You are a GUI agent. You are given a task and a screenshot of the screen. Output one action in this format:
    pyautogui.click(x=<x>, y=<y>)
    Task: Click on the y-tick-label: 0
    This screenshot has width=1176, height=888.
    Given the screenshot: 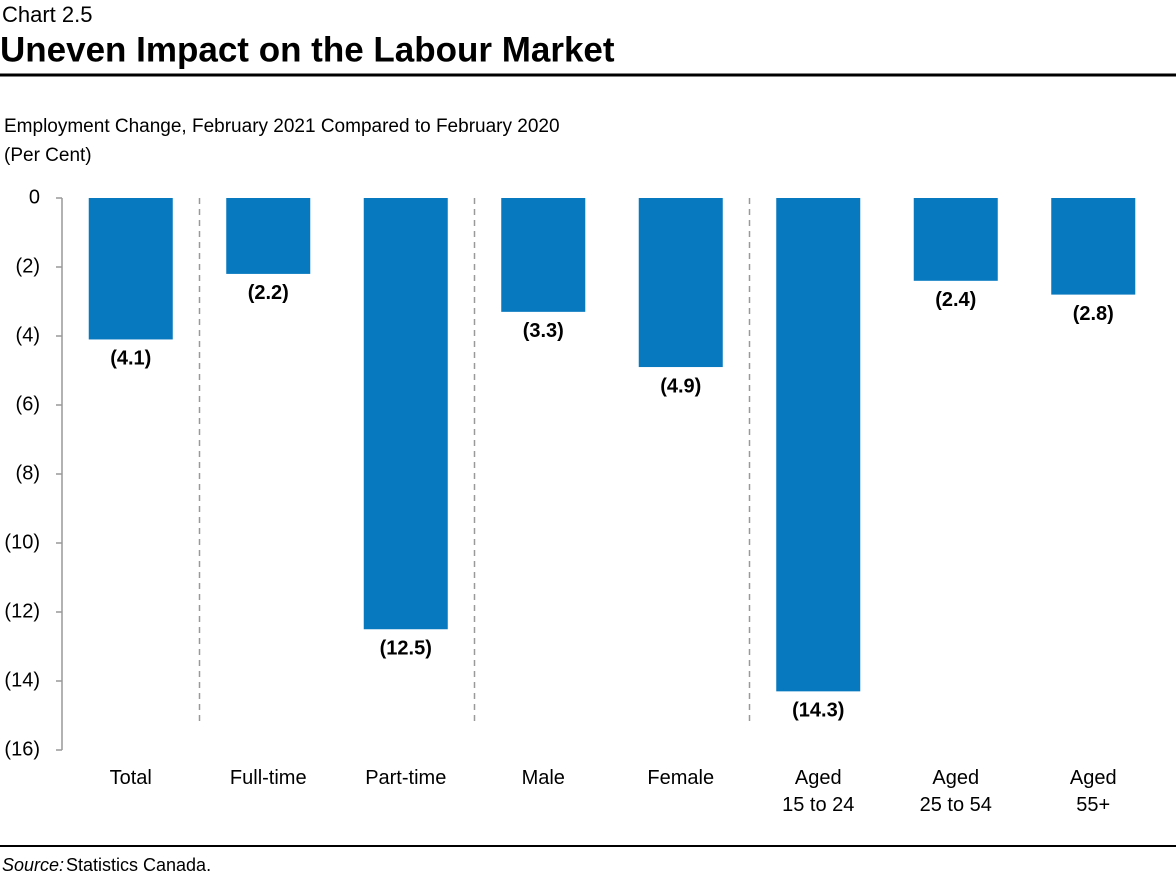 What is the action you would take?
    pyautogui.click(x=34, y=197)
    